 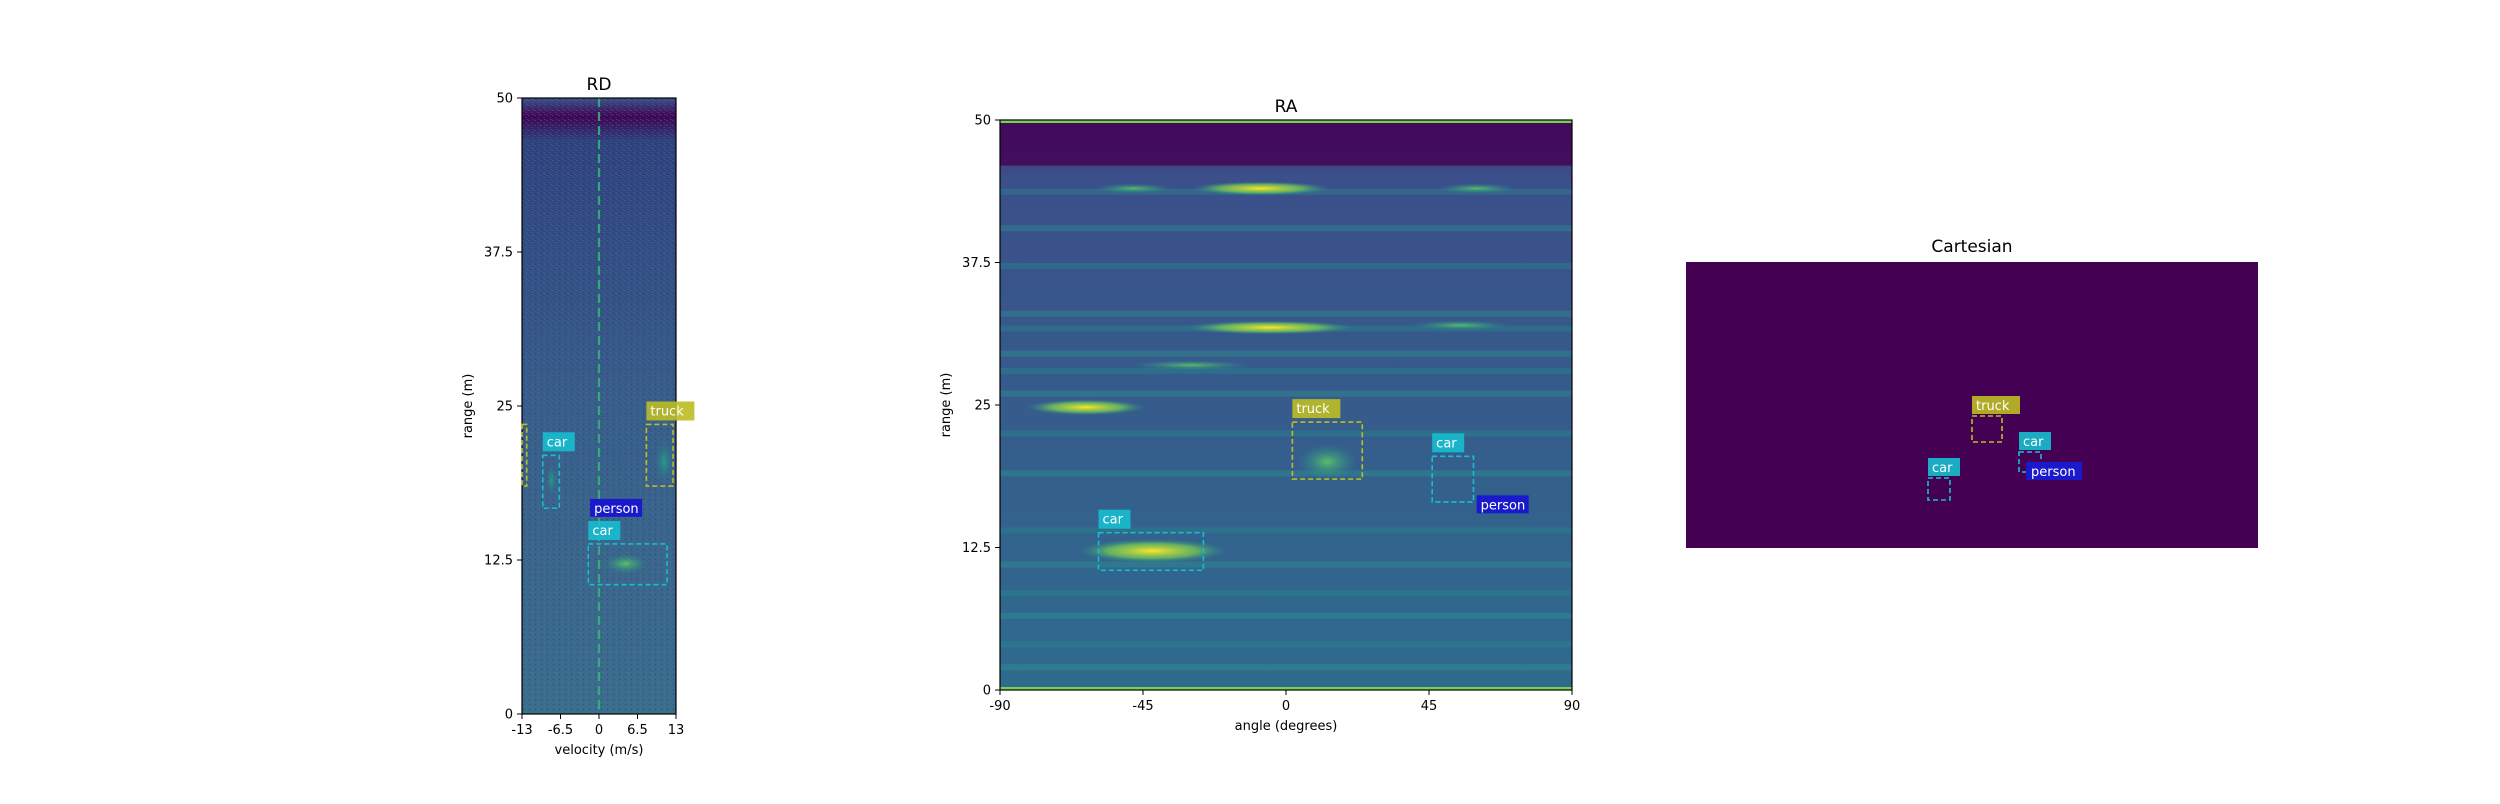 What do you see at coordinates (982, 406) in the screenshot?
I see `ra-ytick-label: 25` at bounding box center [982, 406].